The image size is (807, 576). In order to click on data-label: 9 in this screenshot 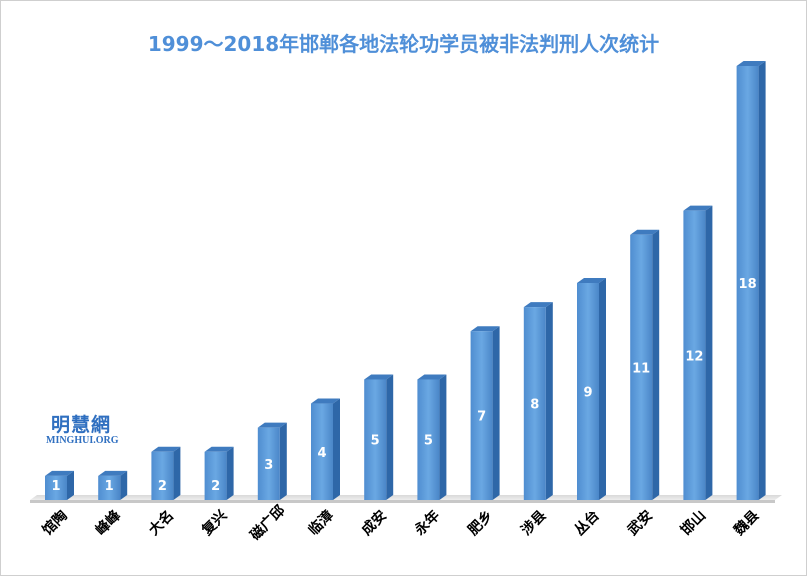, I will do `click(587, 393)`.